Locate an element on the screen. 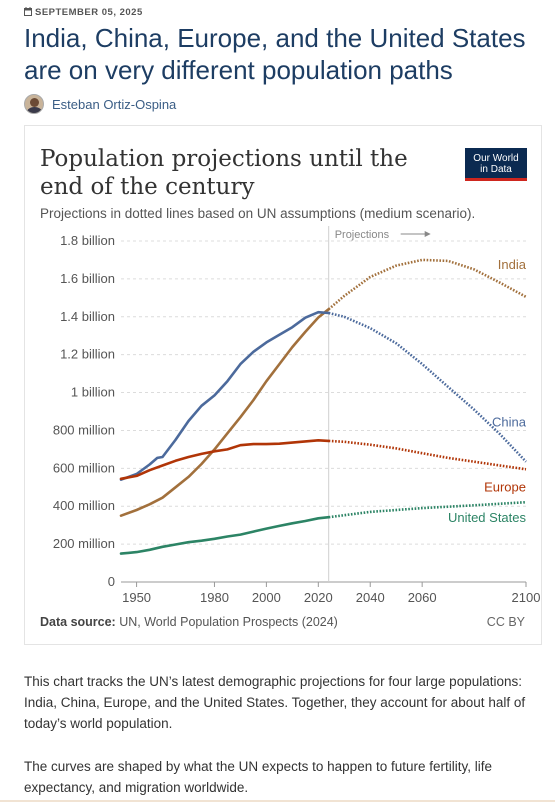 The image size is (555, 802). avatar is located at coordinates (34, 104).